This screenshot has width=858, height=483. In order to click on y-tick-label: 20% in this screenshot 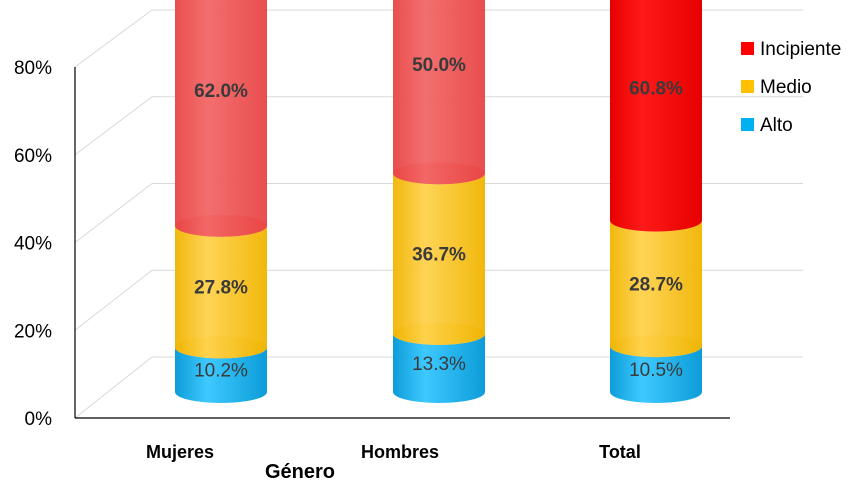, I will do `click(33, 331)`.